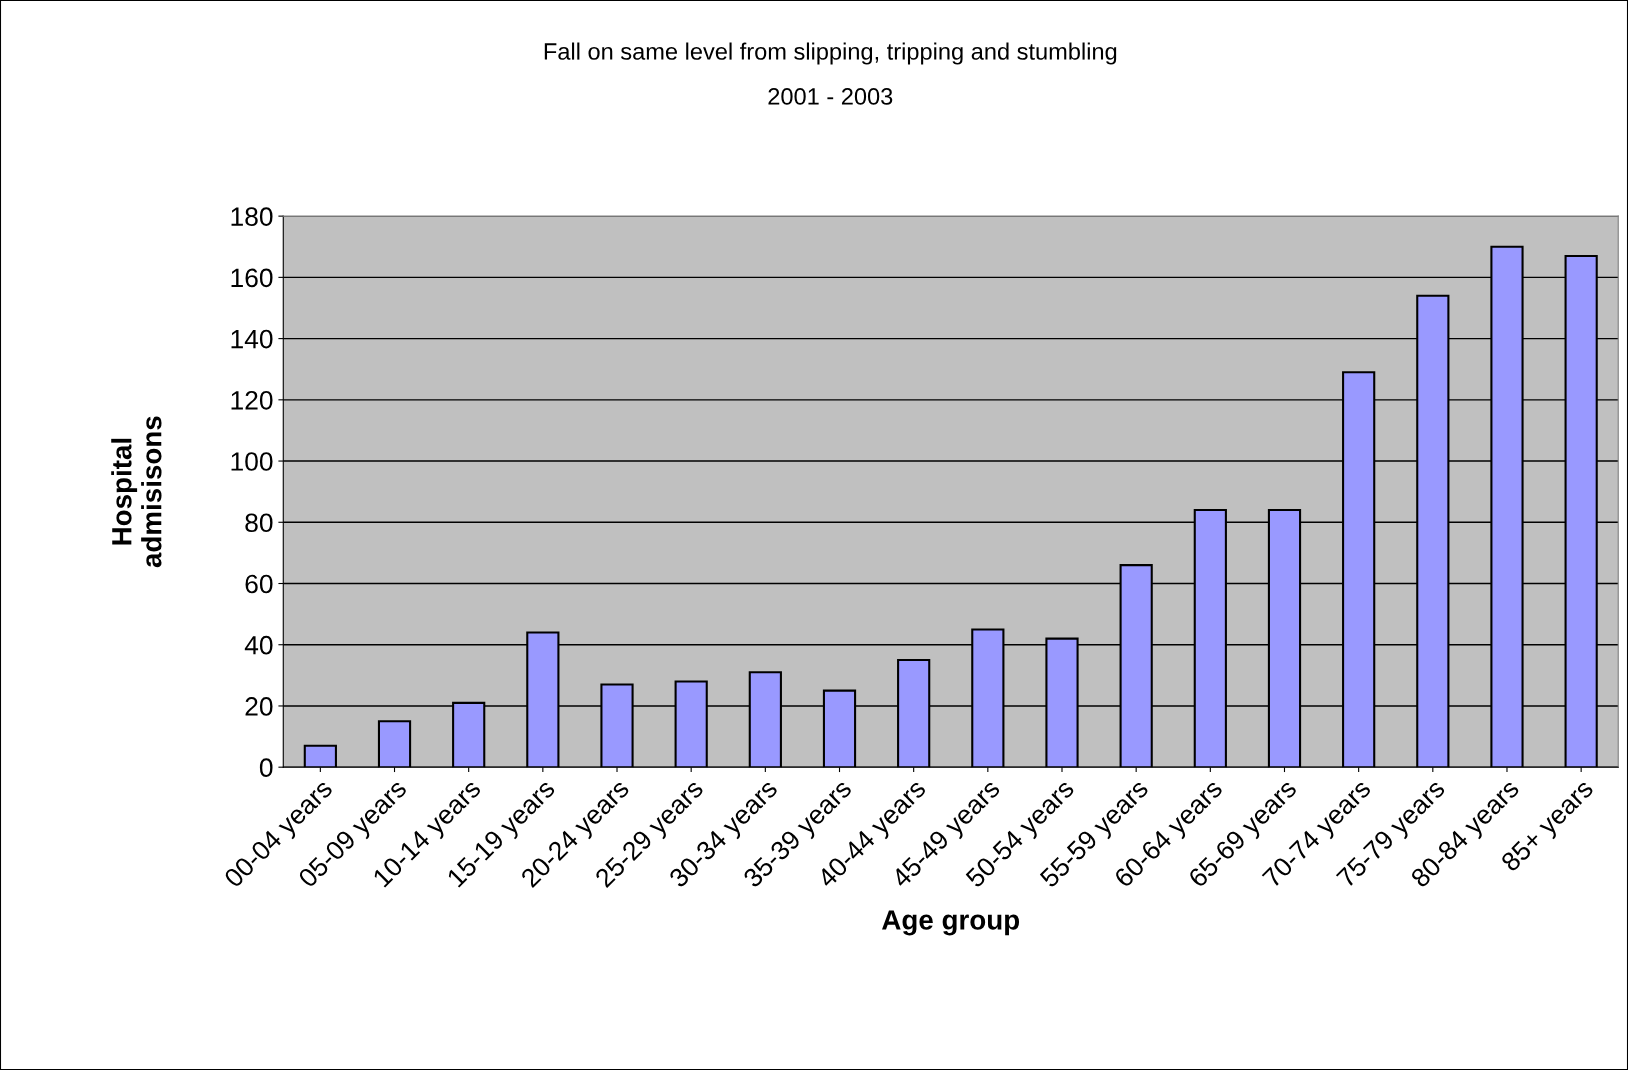  What do you see at coordinates (252, 216) in the screenshot?
I see `y-tick-label: 180` at bounding box center [252, 216].